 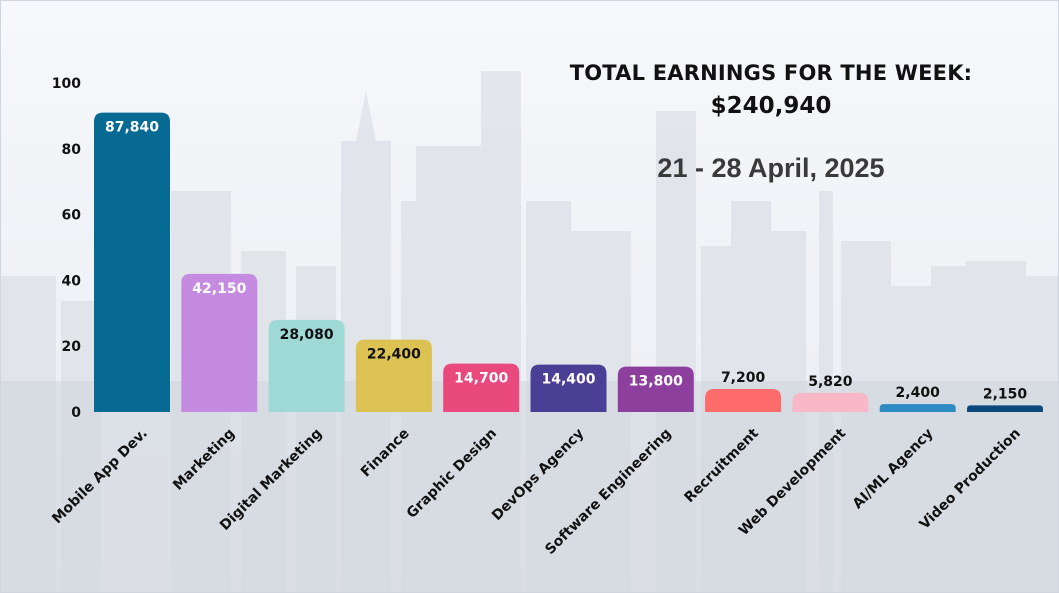 What do you see at coordinates (656, 382) in the screenshot?
I see `bar-value-label: 13,800` at bounding box center [656, 382].